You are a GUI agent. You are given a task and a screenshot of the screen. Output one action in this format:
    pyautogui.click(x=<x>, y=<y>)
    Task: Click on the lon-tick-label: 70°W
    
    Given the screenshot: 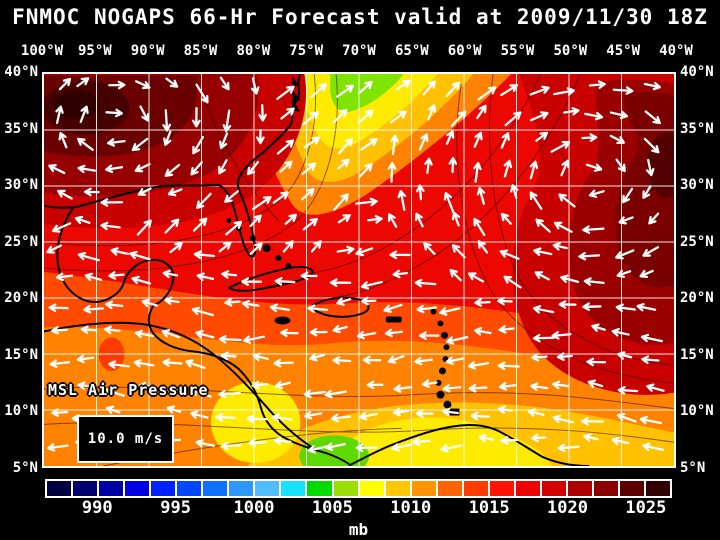 What is the action you would take?
    pyautogui.click(x=359, y=51)
    